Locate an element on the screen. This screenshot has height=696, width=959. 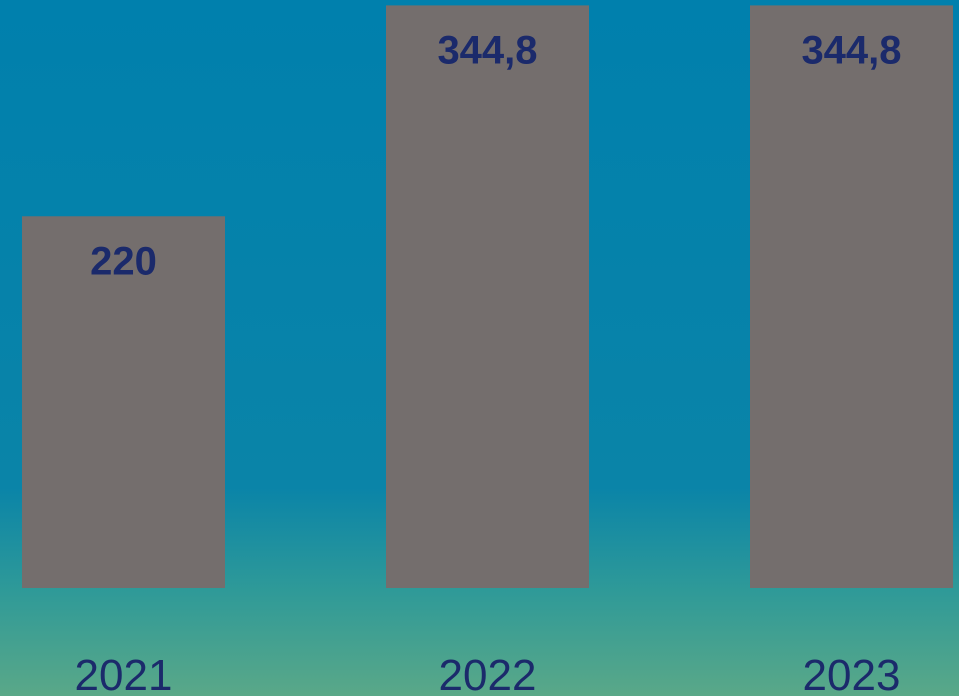
value-label: 220 is located at coordinates (123, 261).